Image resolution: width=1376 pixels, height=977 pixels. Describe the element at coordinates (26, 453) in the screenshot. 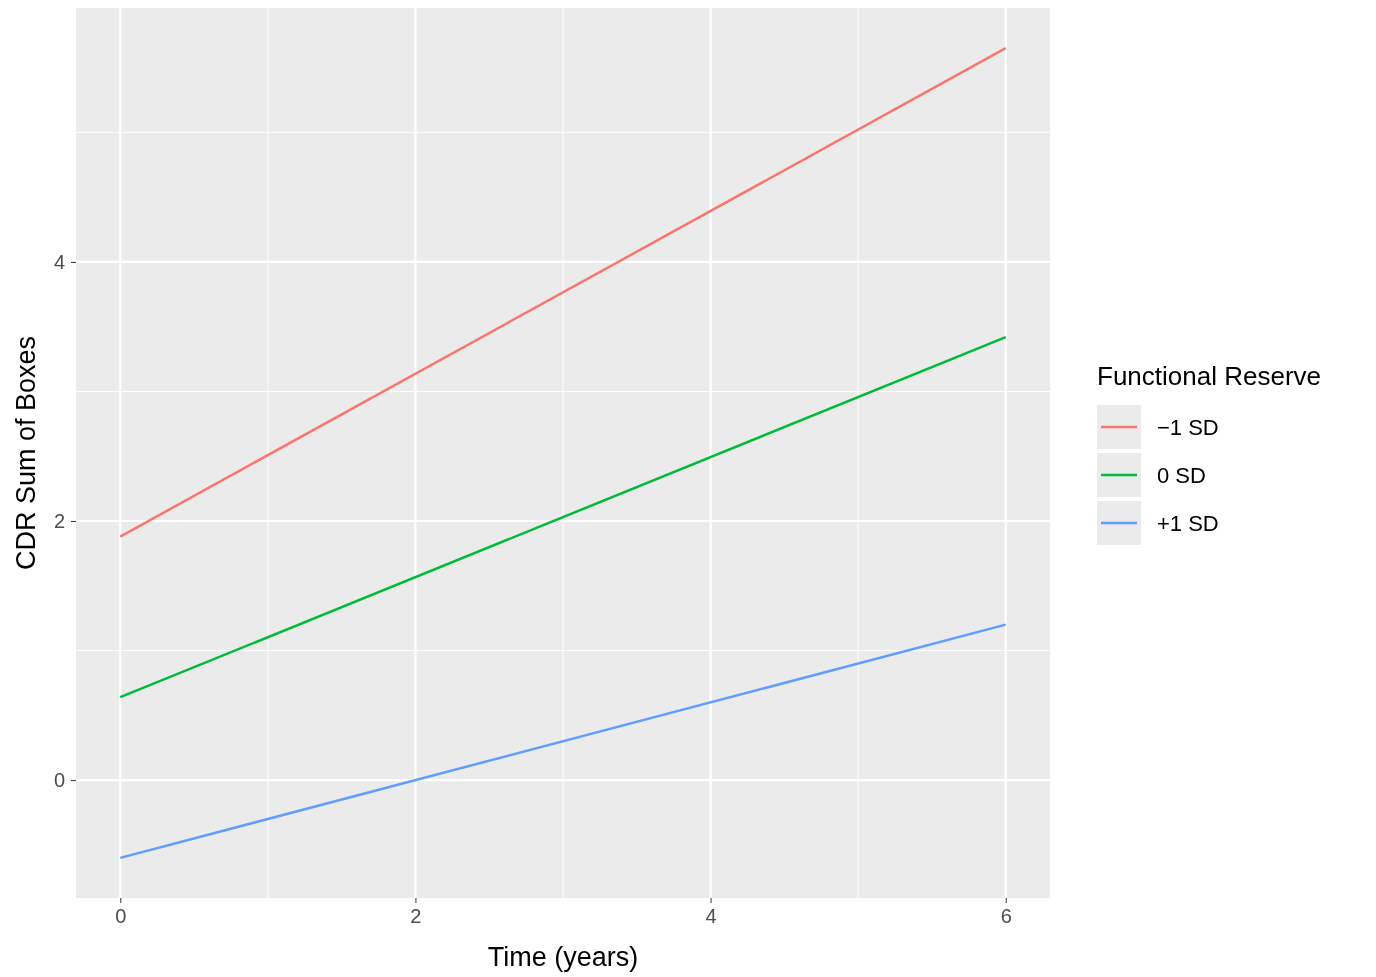

I see `y-axis-title: CDR Sum of Boxes` at that location.